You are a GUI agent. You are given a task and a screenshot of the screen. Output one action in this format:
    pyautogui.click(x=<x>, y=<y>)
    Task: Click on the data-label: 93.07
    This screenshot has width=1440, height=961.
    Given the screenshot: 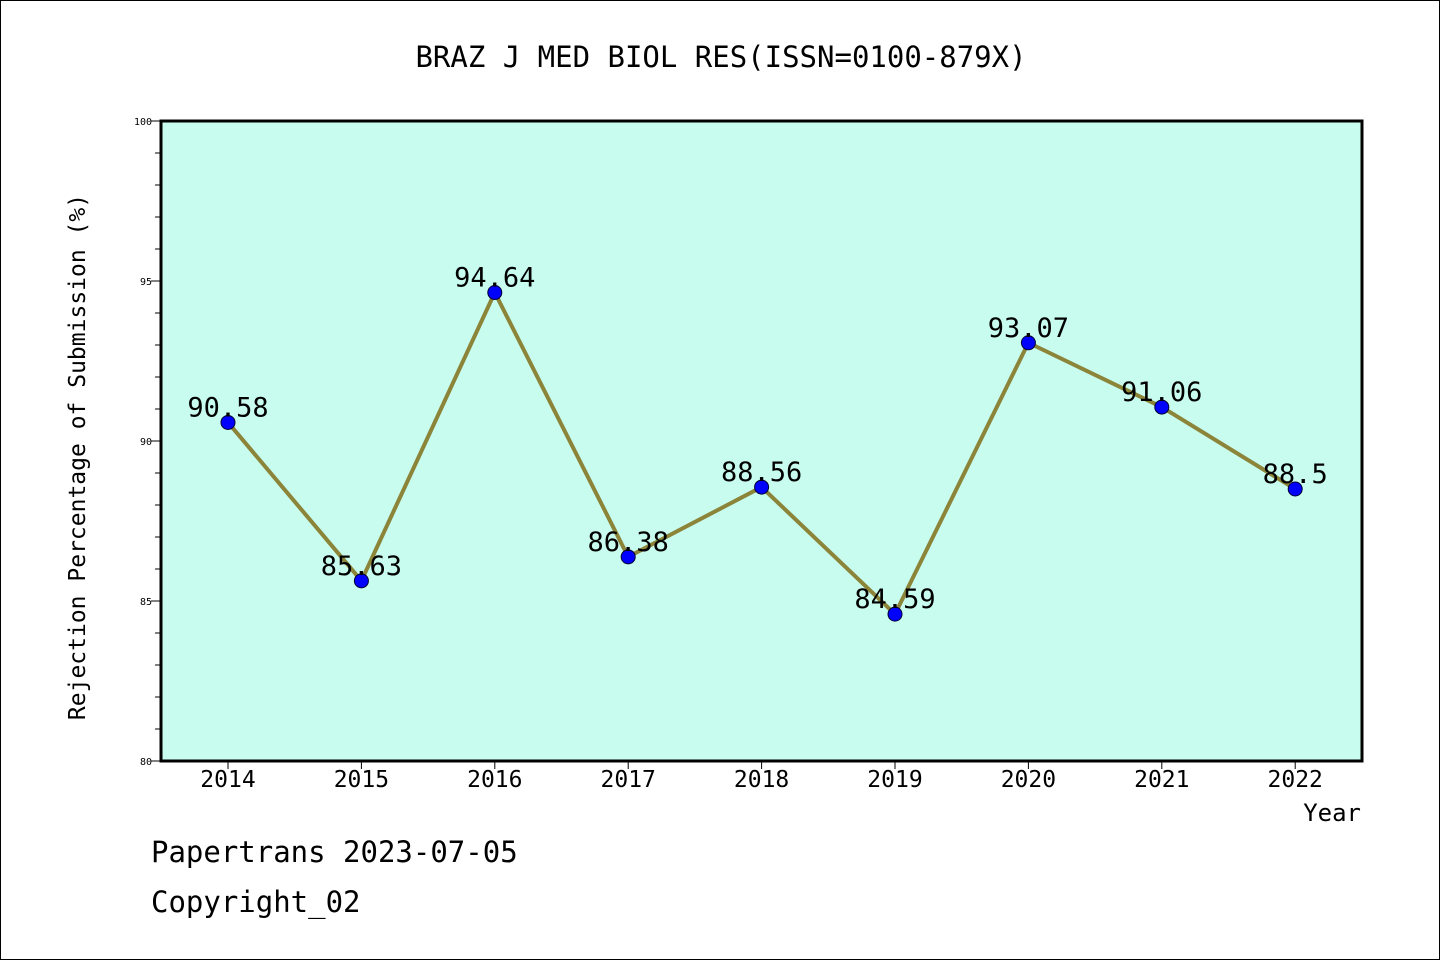 What is the action you would take?
    pyautogui.click(x=1028, y=328)
    